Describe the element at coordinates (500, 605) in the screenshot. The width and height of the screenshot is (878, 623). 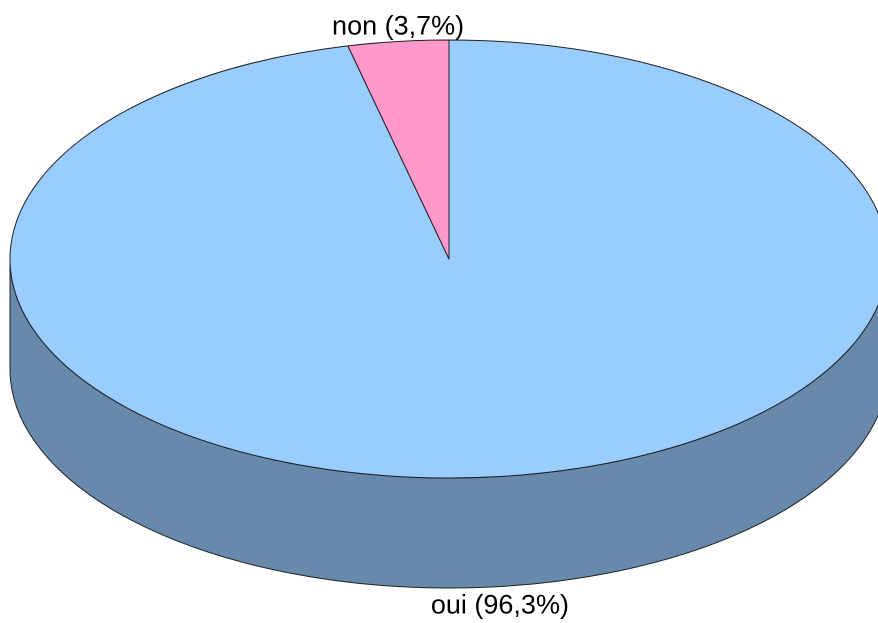
I see `slice-label: oui (96,3%)` at that location.